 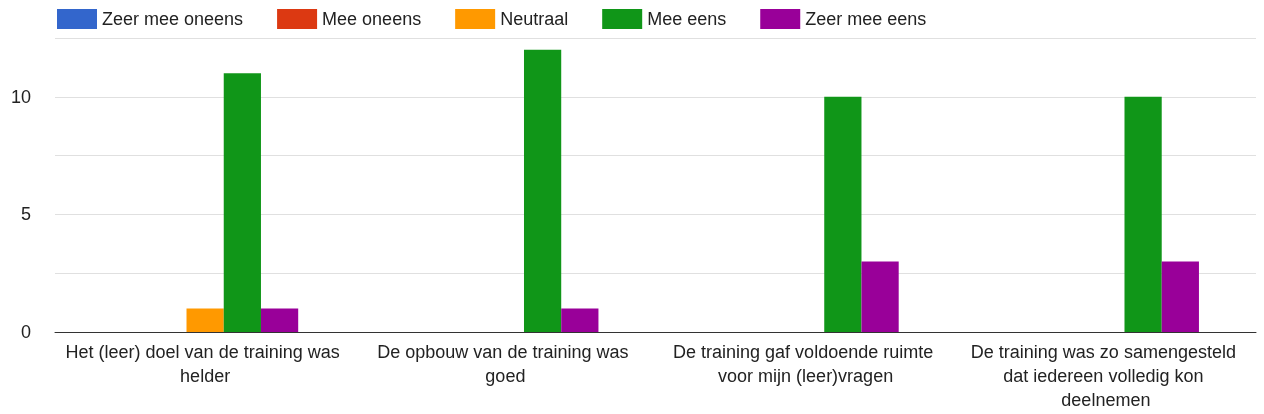 What do you see at coordinates (25, 214) in the screenshot?
I see `y-tick-label: 5` at bounding box center [25, 214].